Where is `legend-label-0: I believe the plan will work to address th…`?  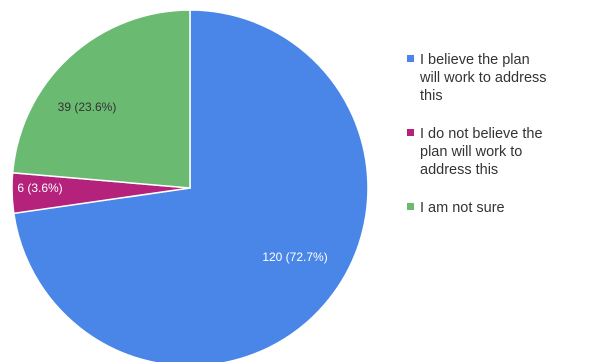 legend-label-0: I believe the plan will work to address th… is located at coordinates (483, 78).